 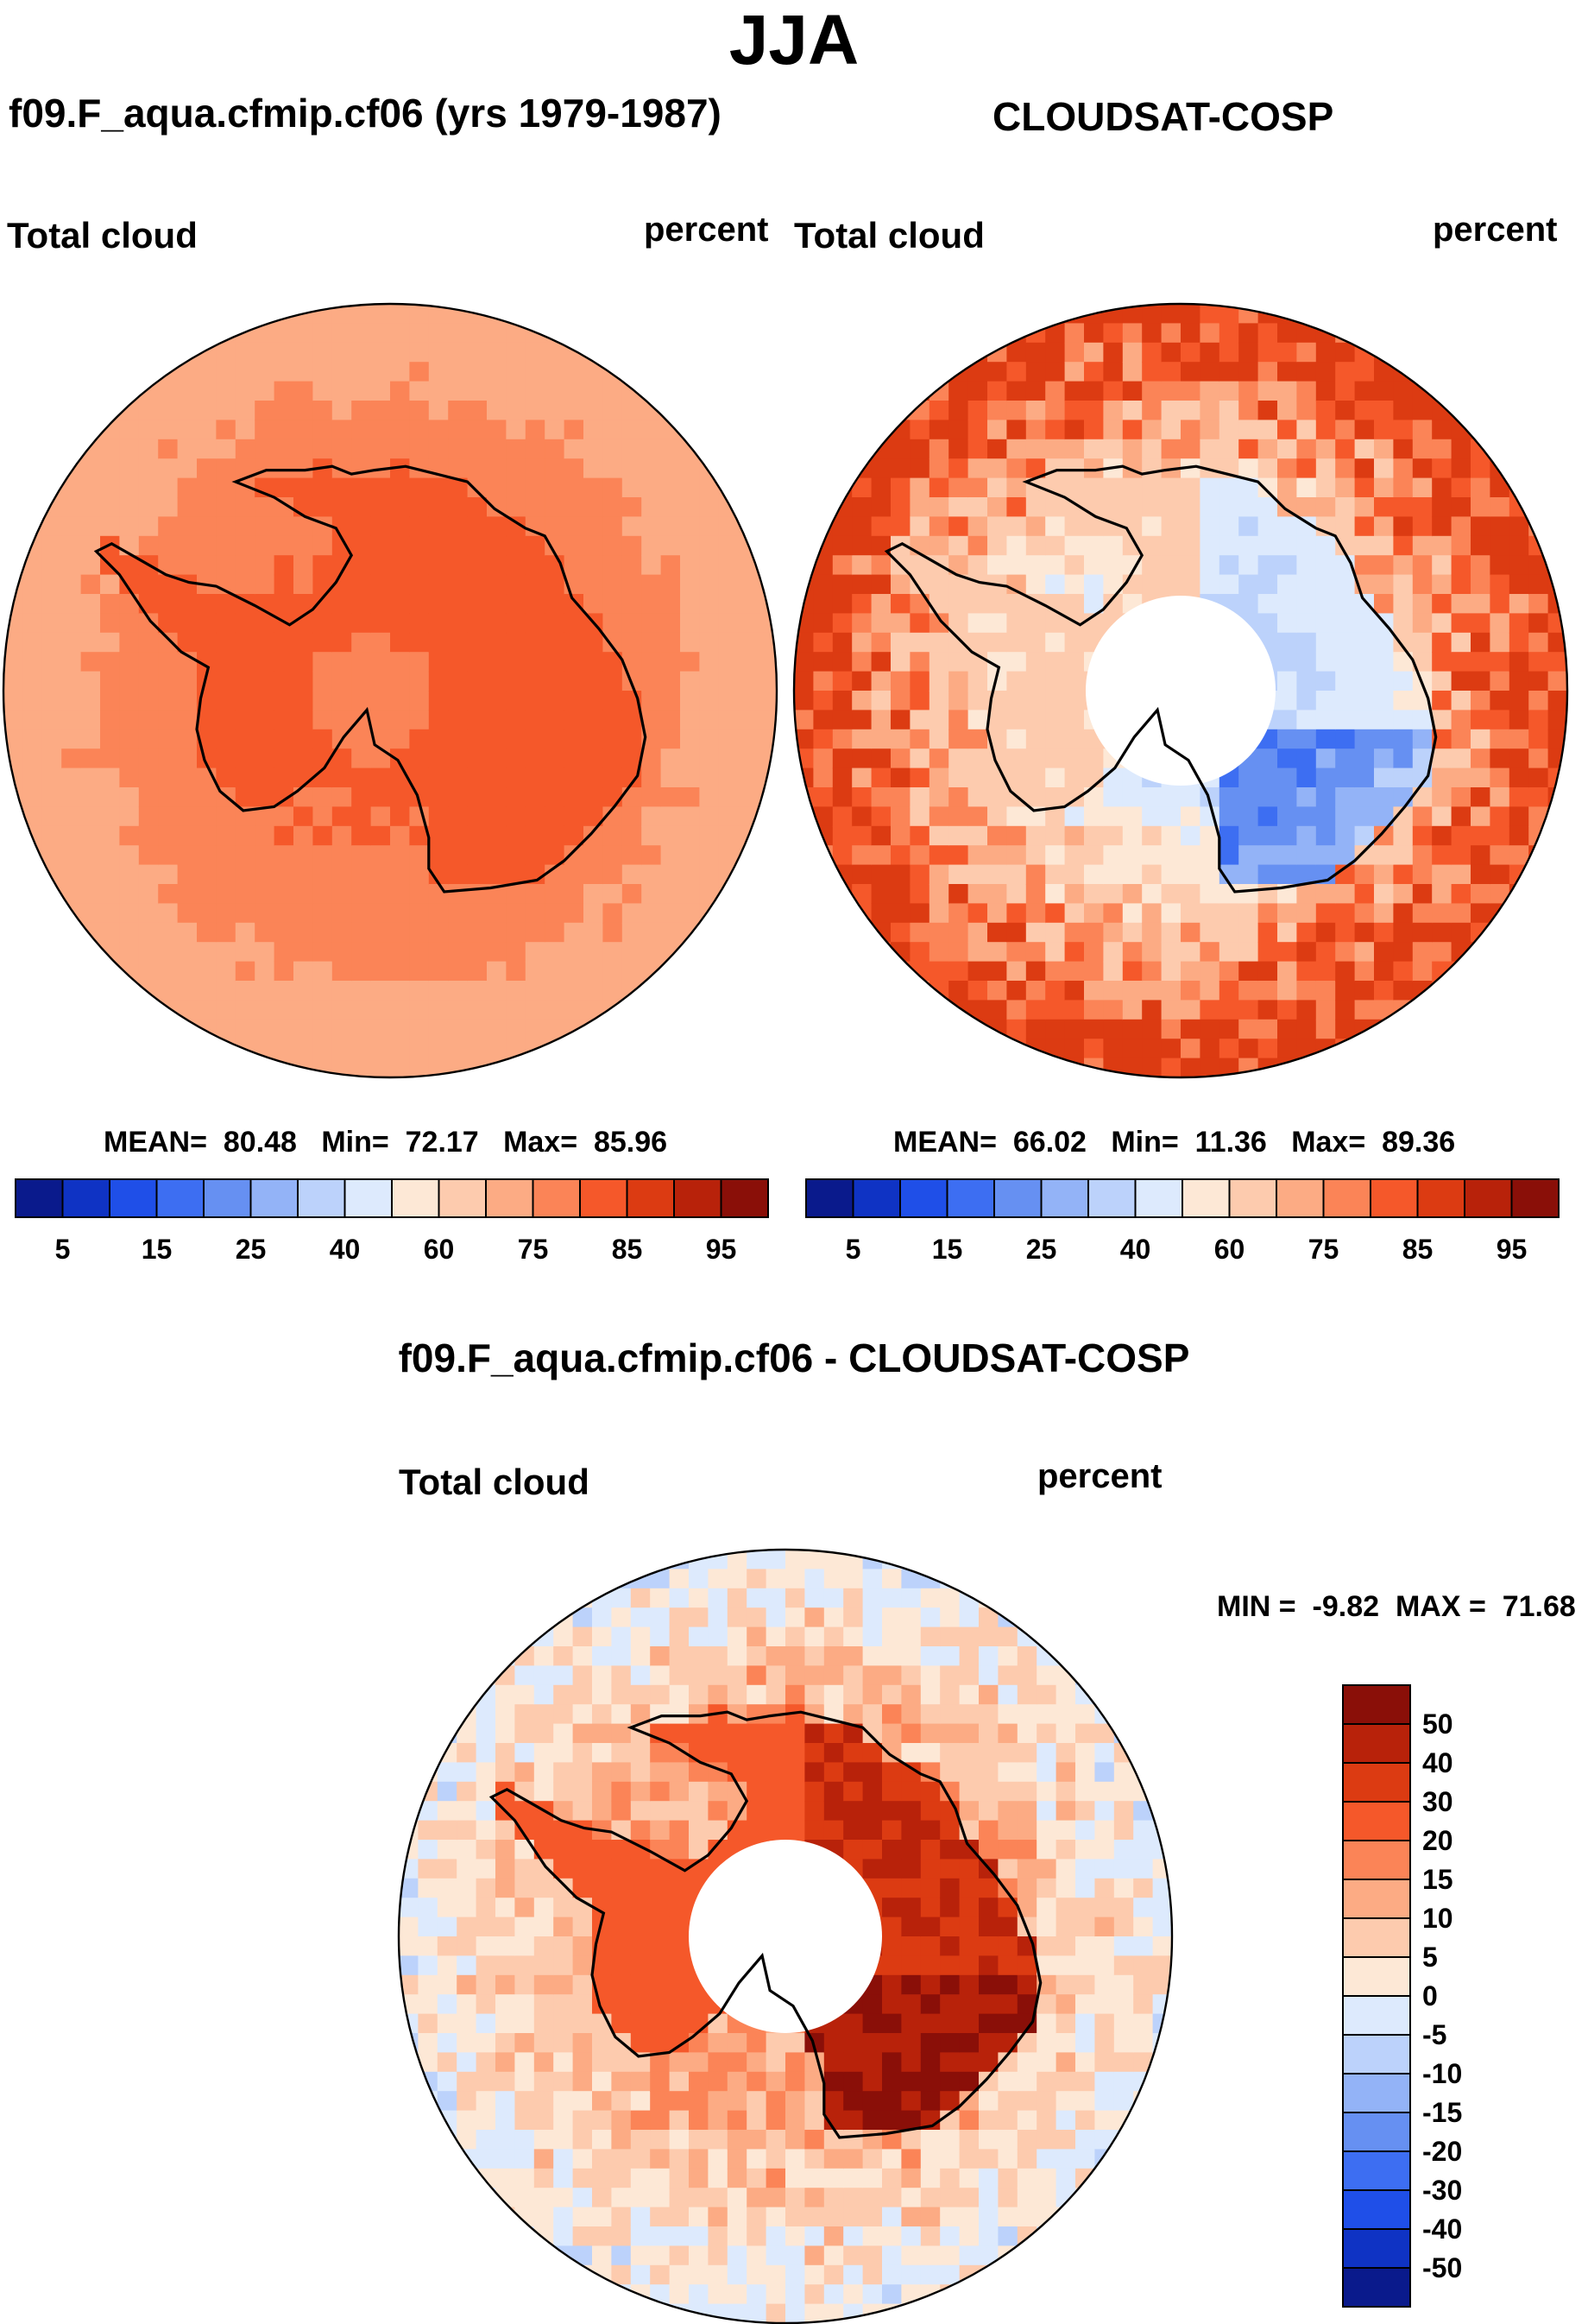 I want to click on diff-variable-label: Total cloud, so click(x=494, y=1482).